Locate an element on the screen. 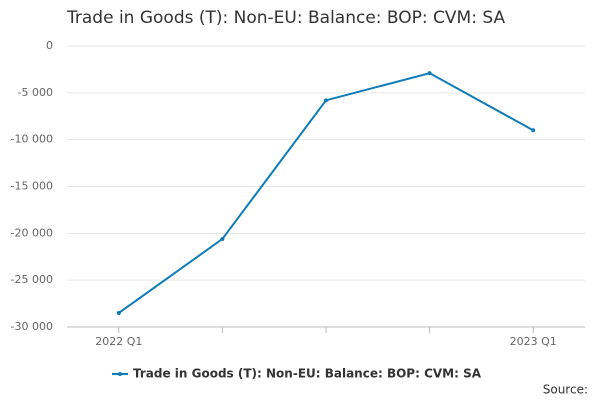 The image size is (600, 400). x-tick-label: 2023 Q1 is located at coordinates (533, 341).